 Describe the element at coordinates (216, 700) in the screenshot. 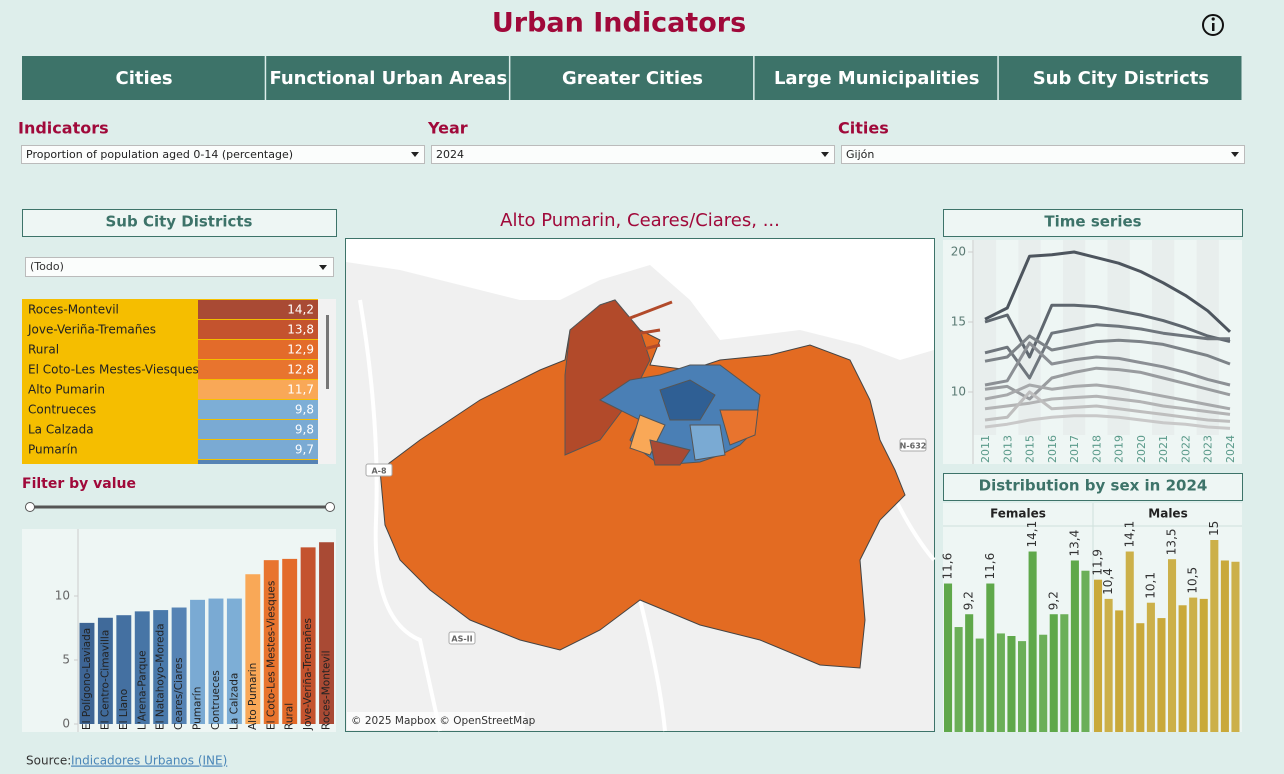

I see `x-tick-label: Contrueces` at that location.